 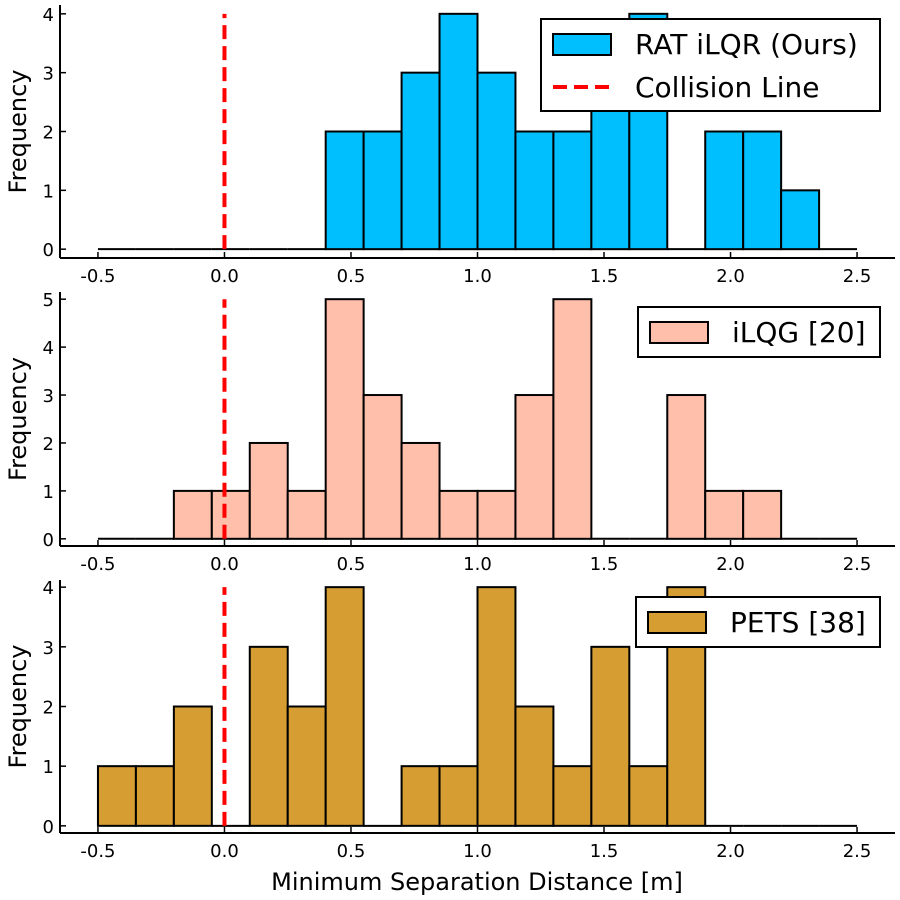 What do you see at coordinates (746, 44) in the screenshot?
I see `legend-label: RAT iLQR (Ours)` at bounding box center [746, 44].